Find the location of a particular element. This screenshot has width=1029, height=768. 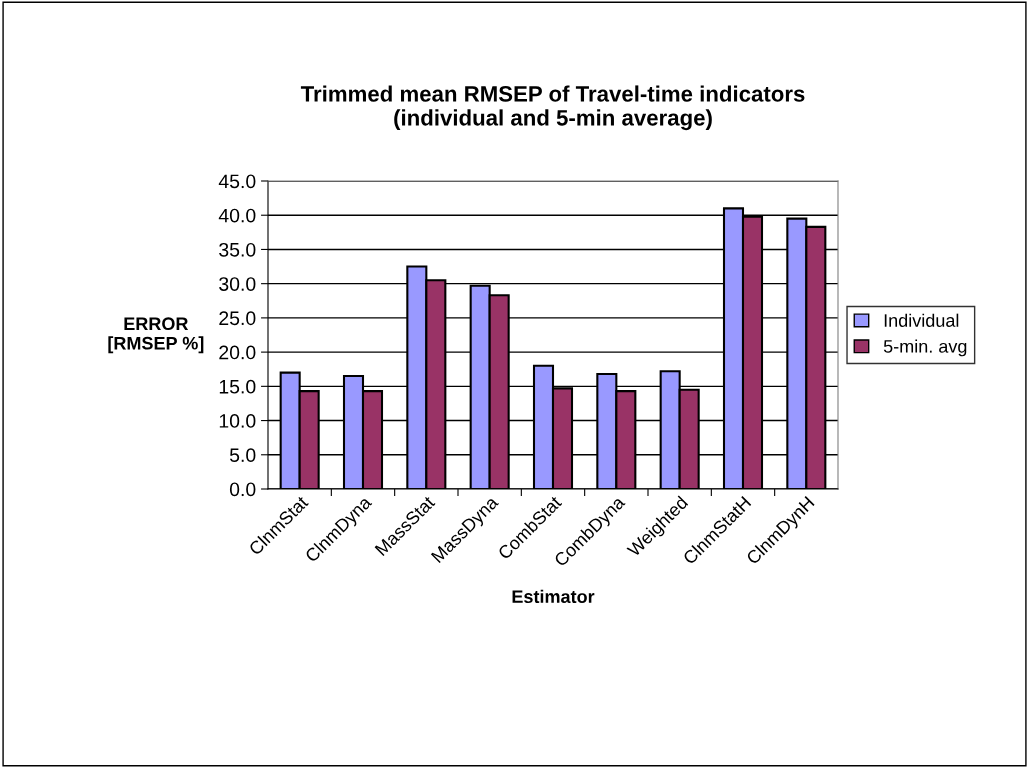

y-tick-label: 0.0 is located at coordinates (242, 489).